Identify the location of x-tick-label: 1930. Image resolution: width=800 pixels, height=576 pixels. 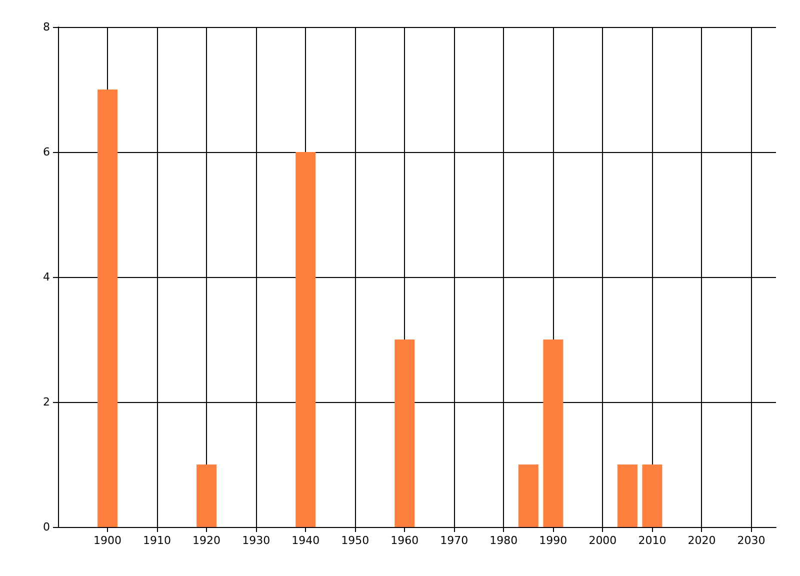
(256, 540).